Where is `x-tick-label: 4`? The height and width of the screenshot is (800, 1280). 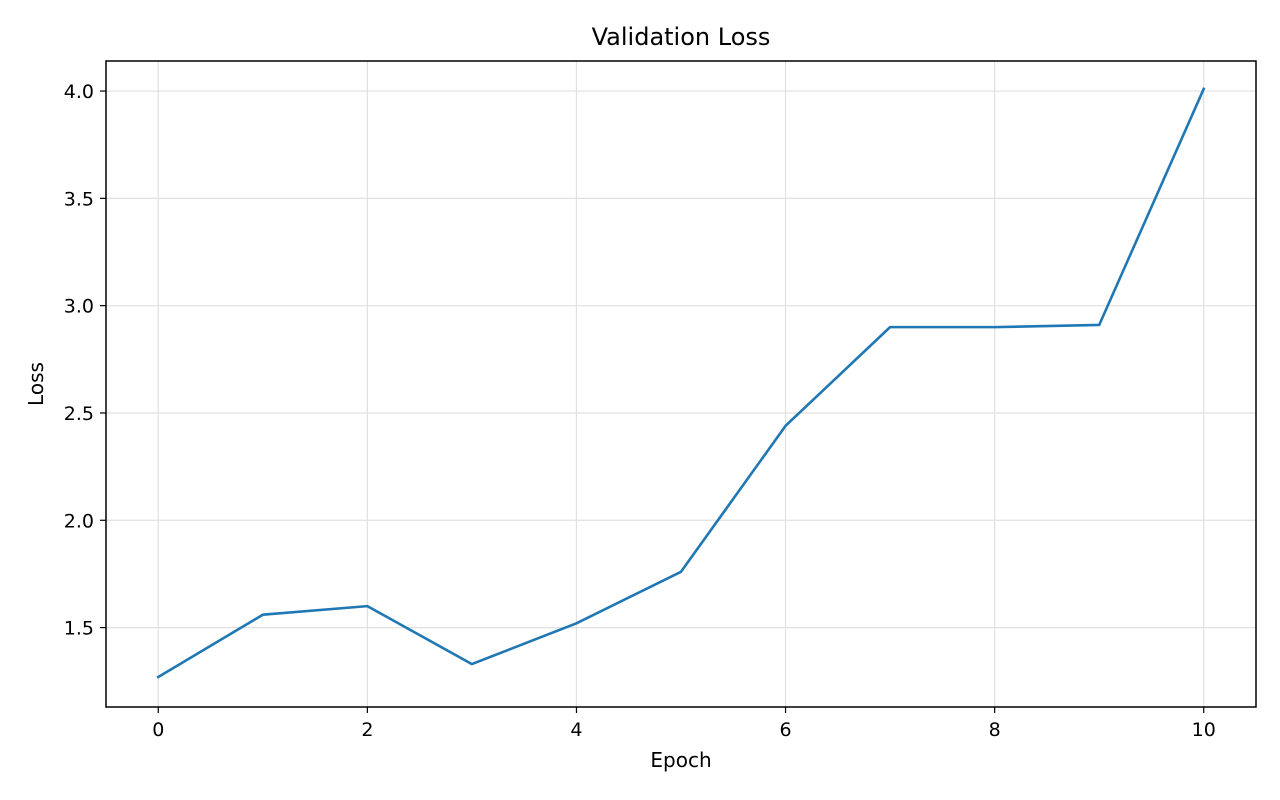 x-tick-label: 4 is located at coordinates (576, 730).